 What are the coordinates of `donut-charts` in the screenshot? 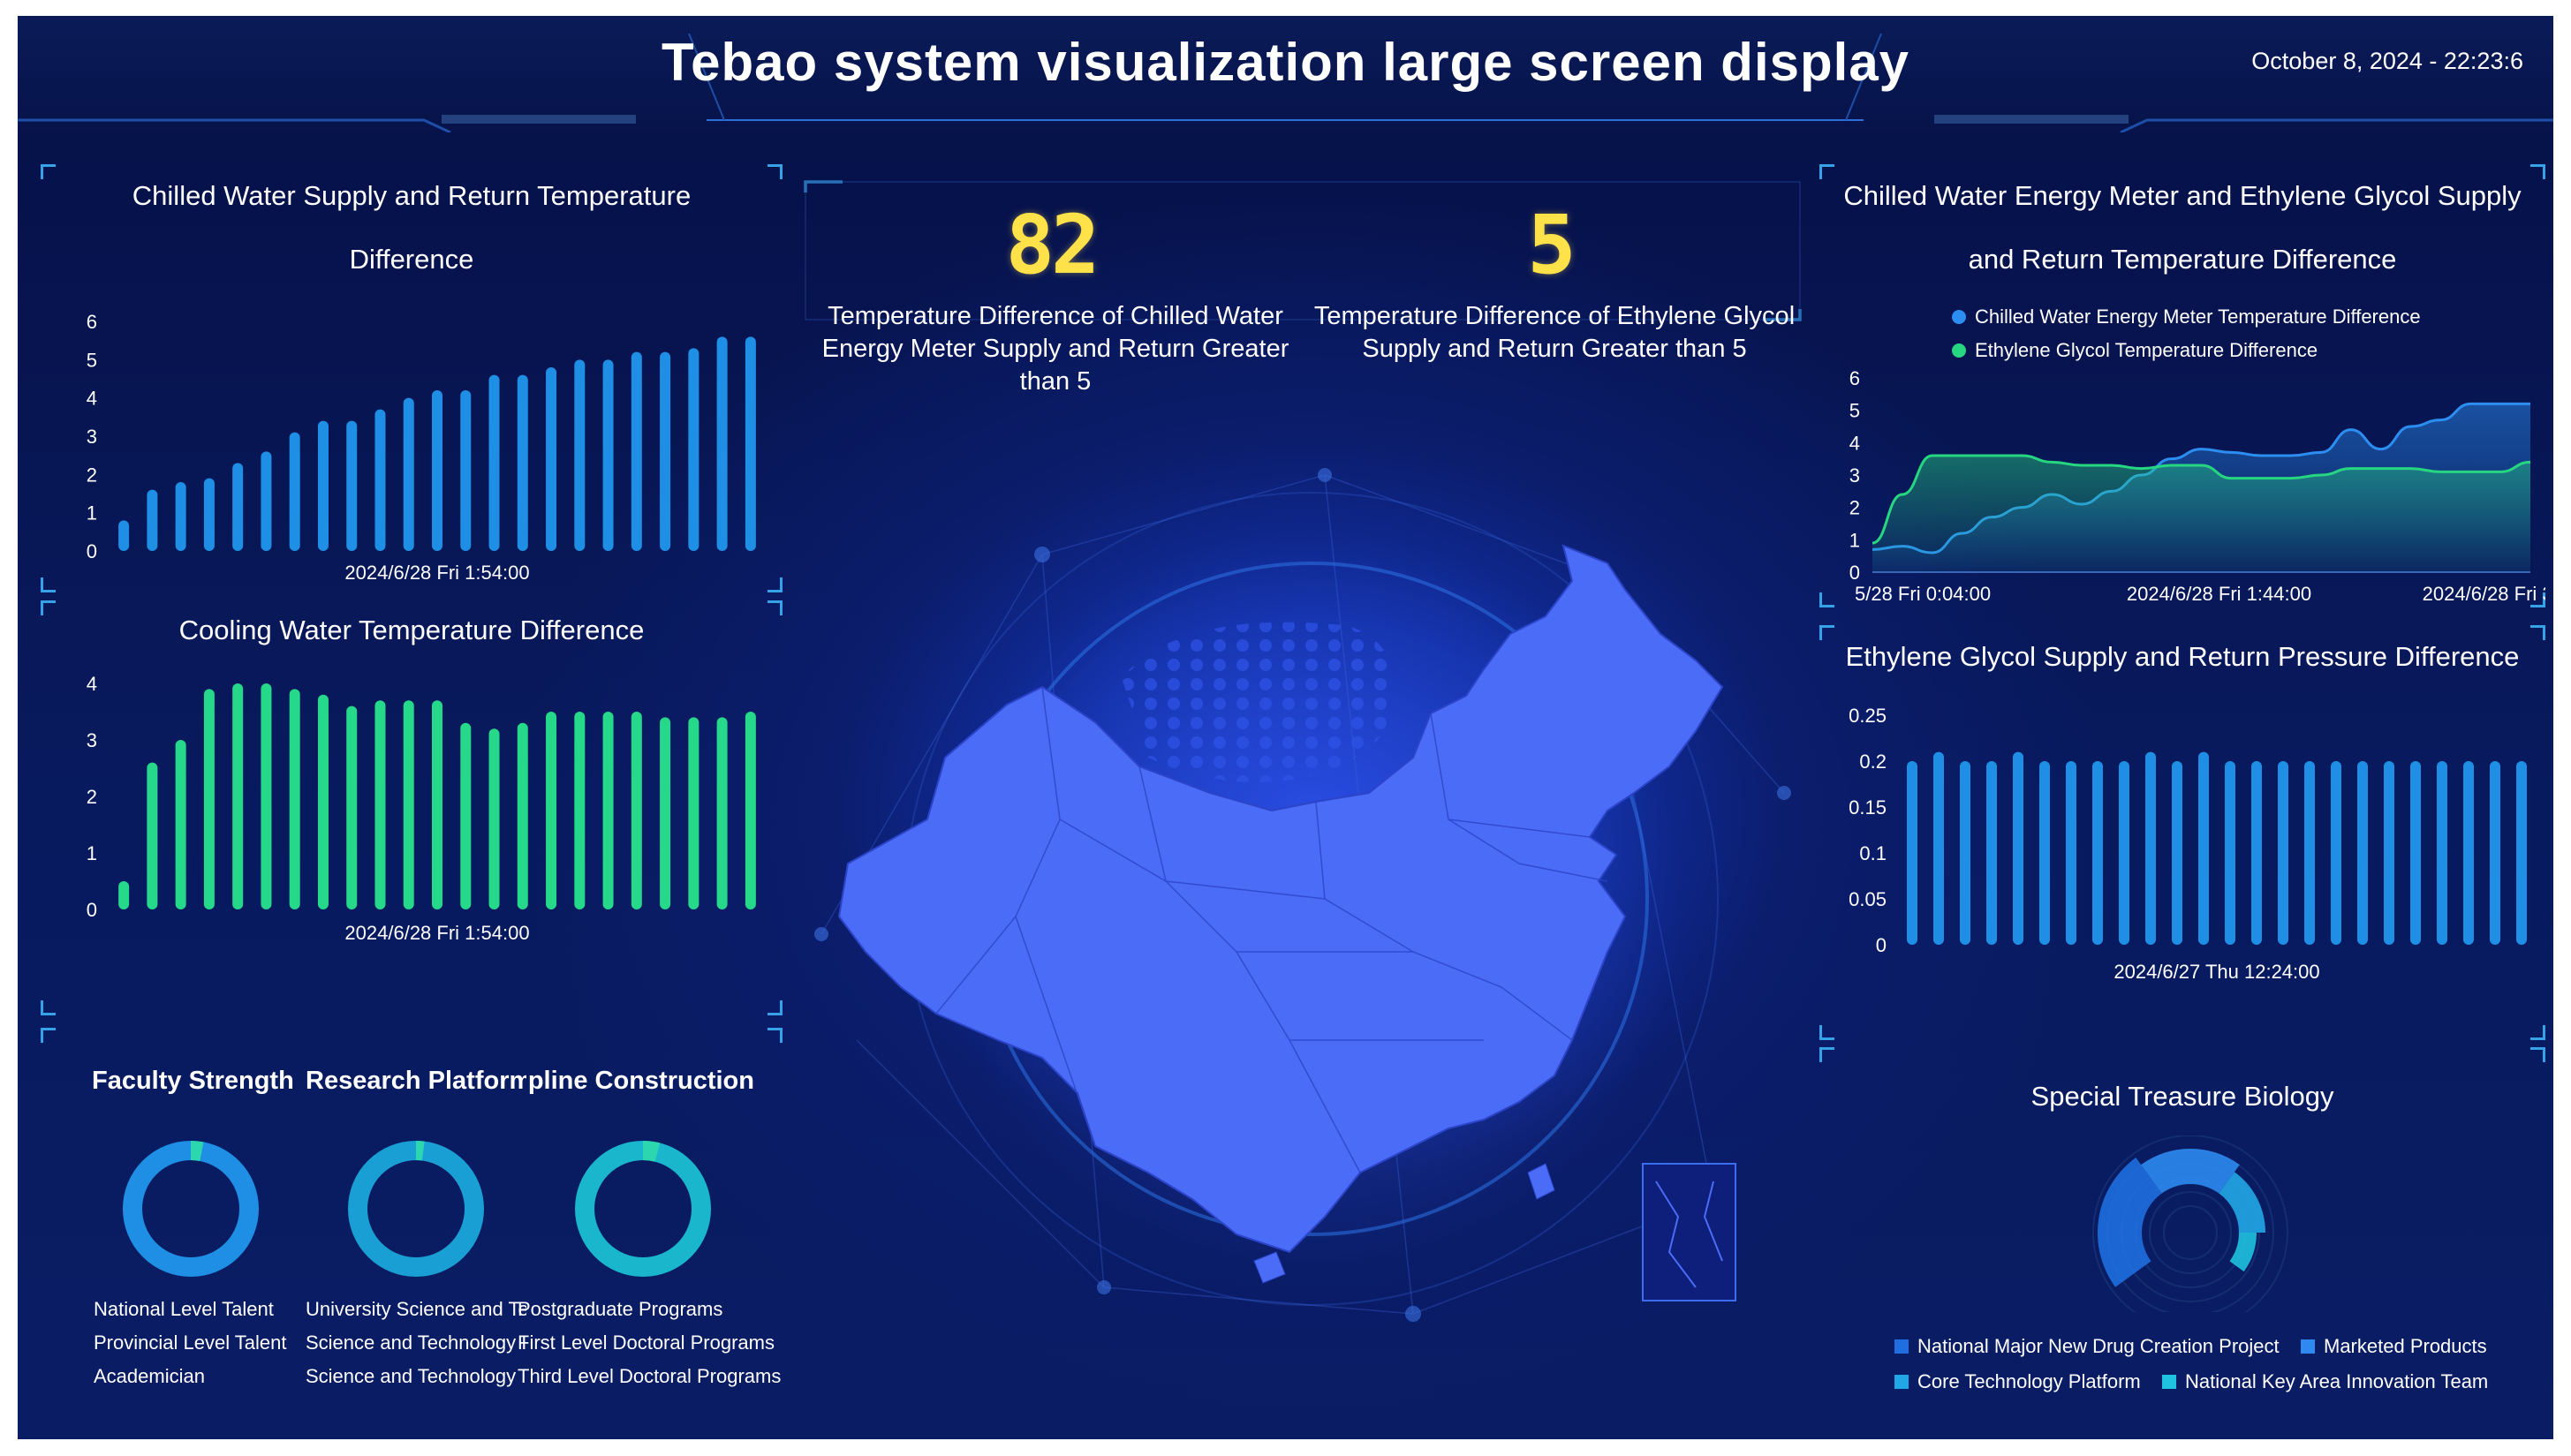 It's located at (417, 1209).